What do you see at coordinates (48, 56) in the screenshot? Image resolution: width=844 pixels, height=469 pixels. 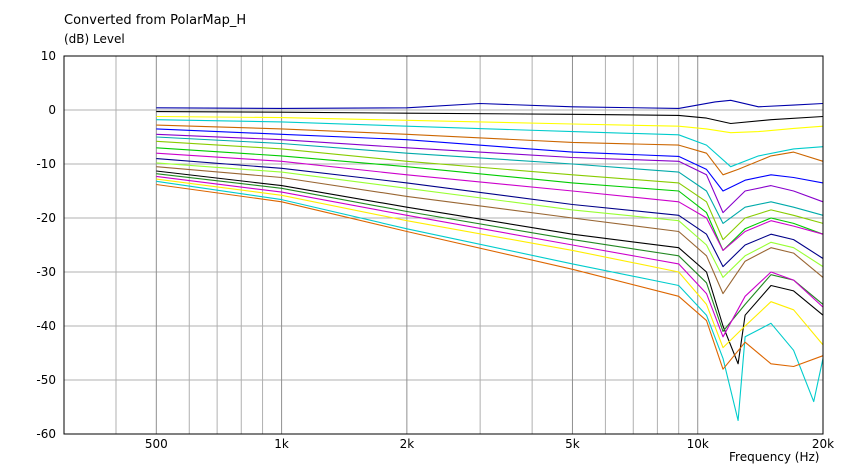 I see `y-tick-label: 10` at bounding box center [48, 56].